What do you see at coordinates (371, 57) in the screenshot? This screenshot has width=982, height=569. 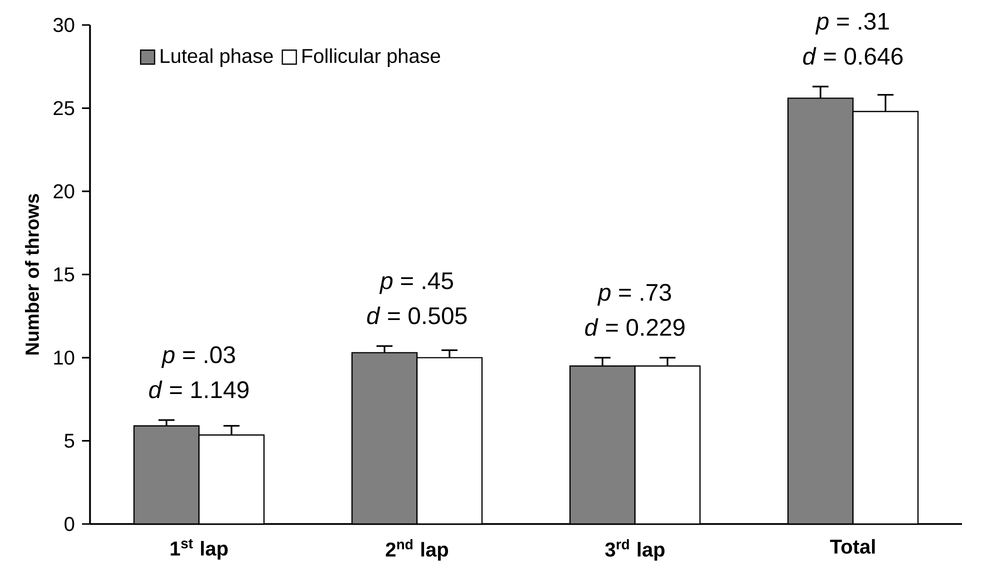 I see `legend-label: Follicular phase` at bounding box center [371, 57].